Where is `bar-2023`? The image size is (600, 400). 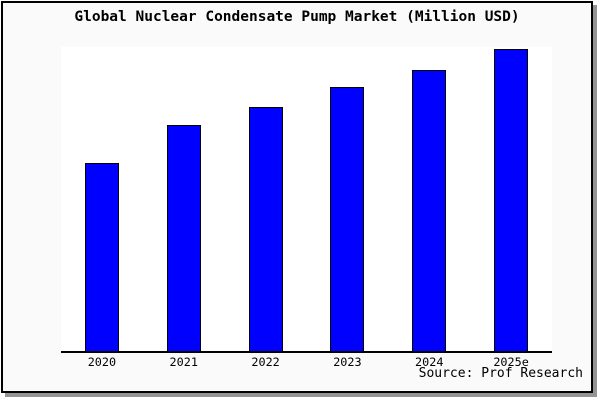 bar-2023 is located at coordinates (347, 219).